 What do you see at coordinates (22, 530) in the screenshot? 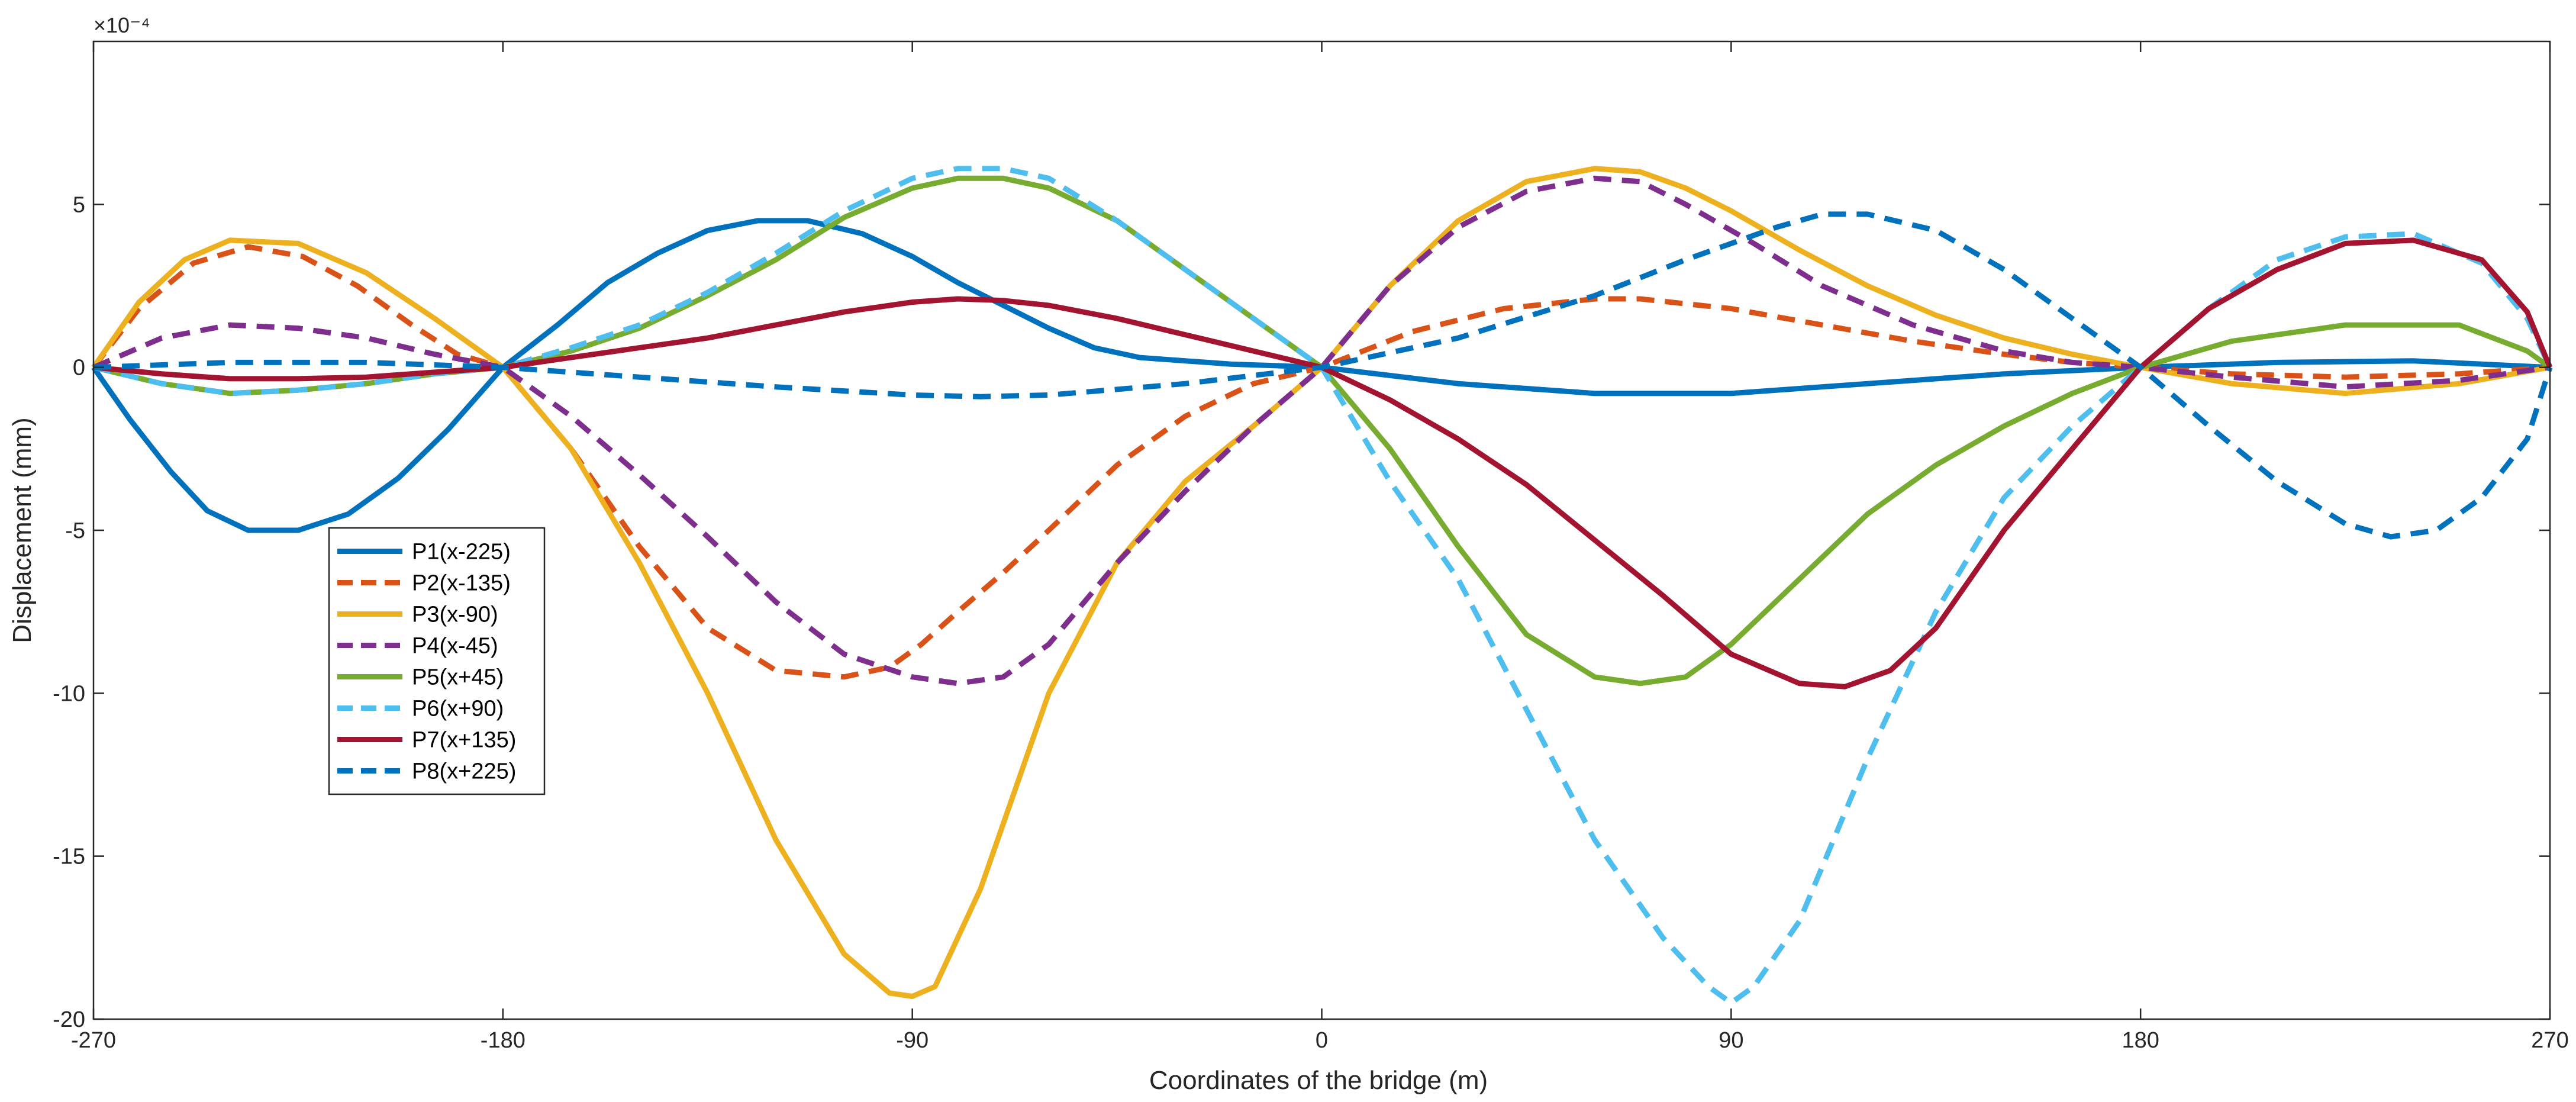
I see `y-axis-label: Displacement (mm)` at bounding box center [22, 530].